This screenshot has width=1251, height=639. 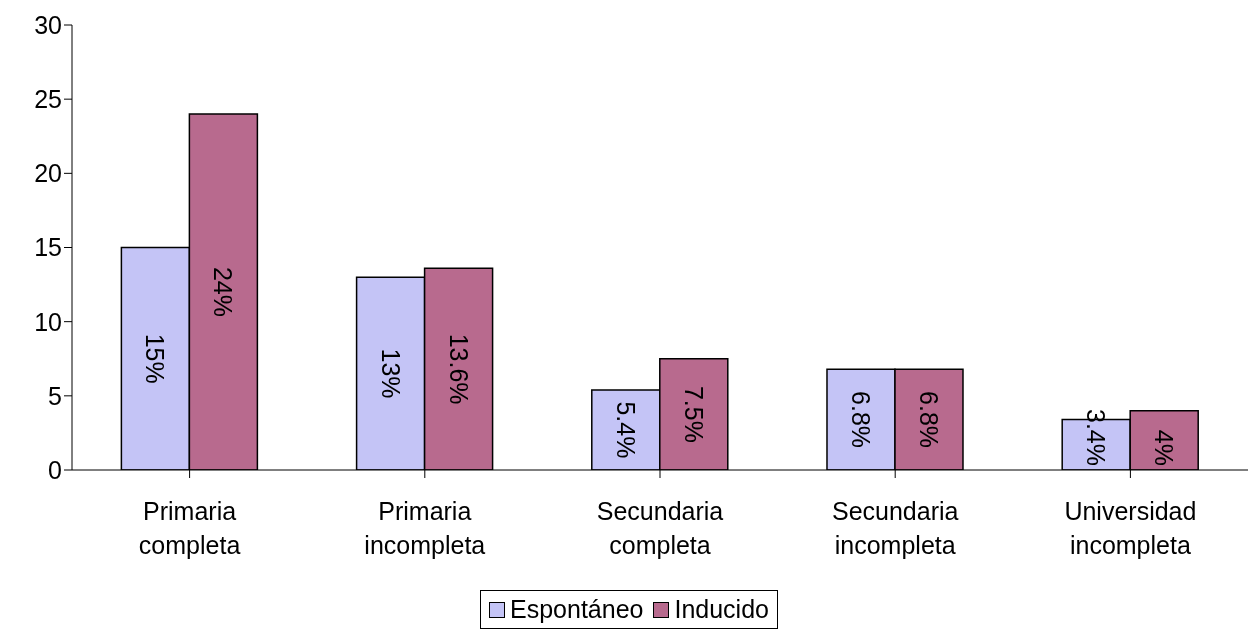 I want to click on data-label: 15%, so click(x=155, y=358).